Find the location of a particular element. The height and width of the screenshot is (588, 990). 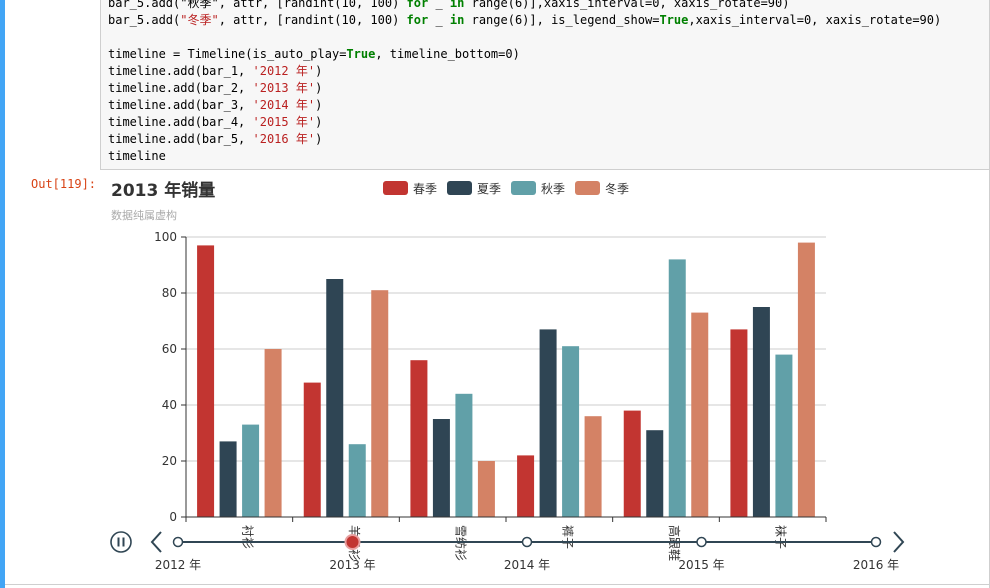

pause-icon is located at coordinates (121, 542).